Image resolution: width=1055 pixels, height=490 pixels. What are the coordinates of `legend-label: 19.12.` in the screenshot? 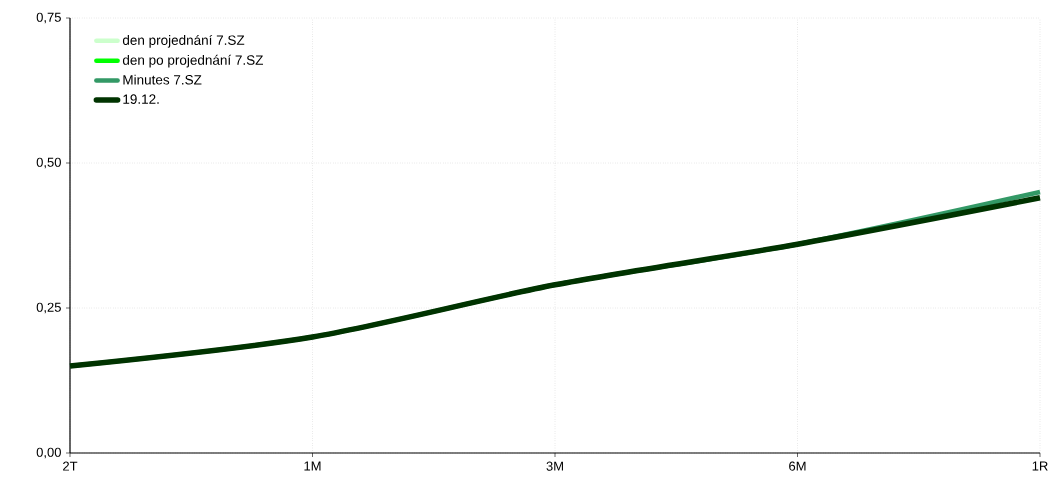 It's located at (141, 99).